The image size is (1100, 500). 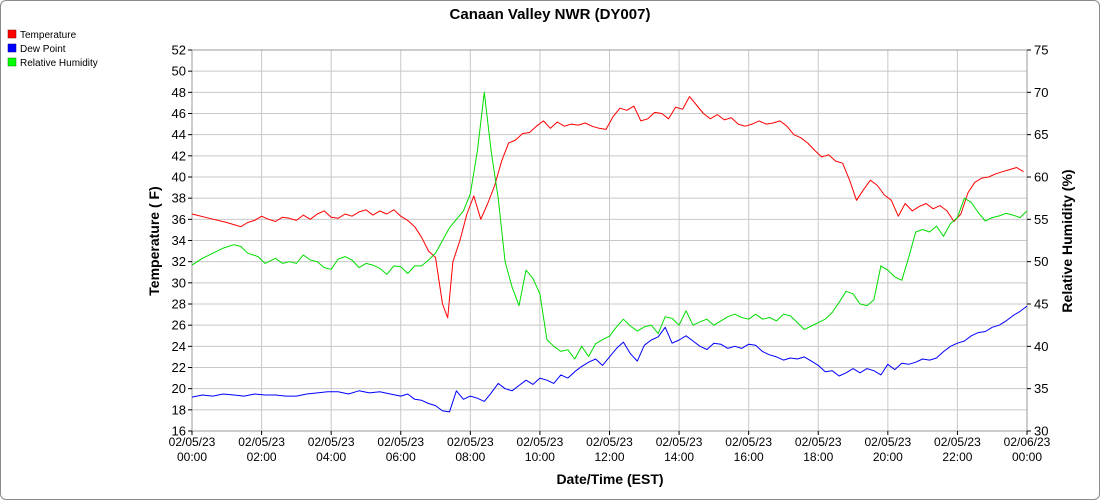 What do you see at coordinates (540, 457) in the screenshot?
I see `x-tick-time-label: 10:00` at bounding box center [540, 457].